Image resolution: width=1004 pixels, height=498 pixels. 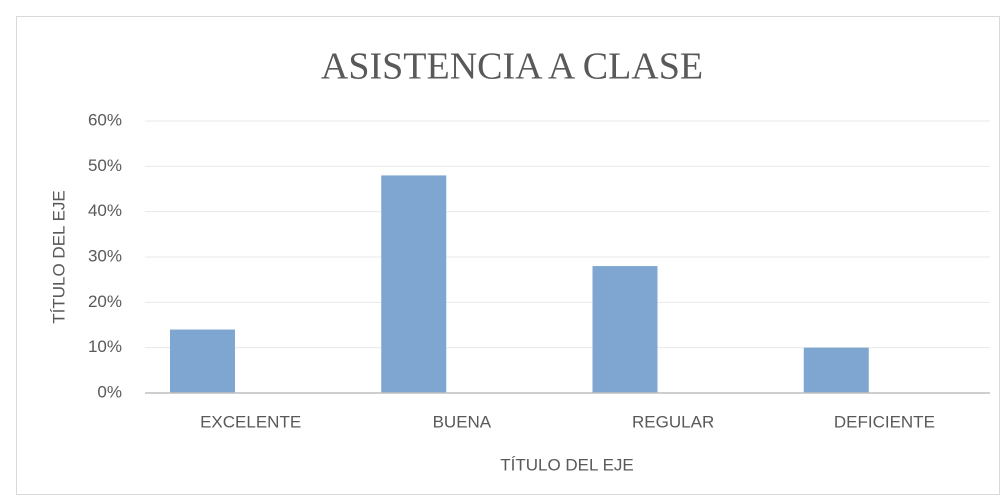 What do you see at coordinates (58, 257) in the screenshot?
I see `y-axis-label: TÍTULO DEL EJE` at bounding box center [58, 257].